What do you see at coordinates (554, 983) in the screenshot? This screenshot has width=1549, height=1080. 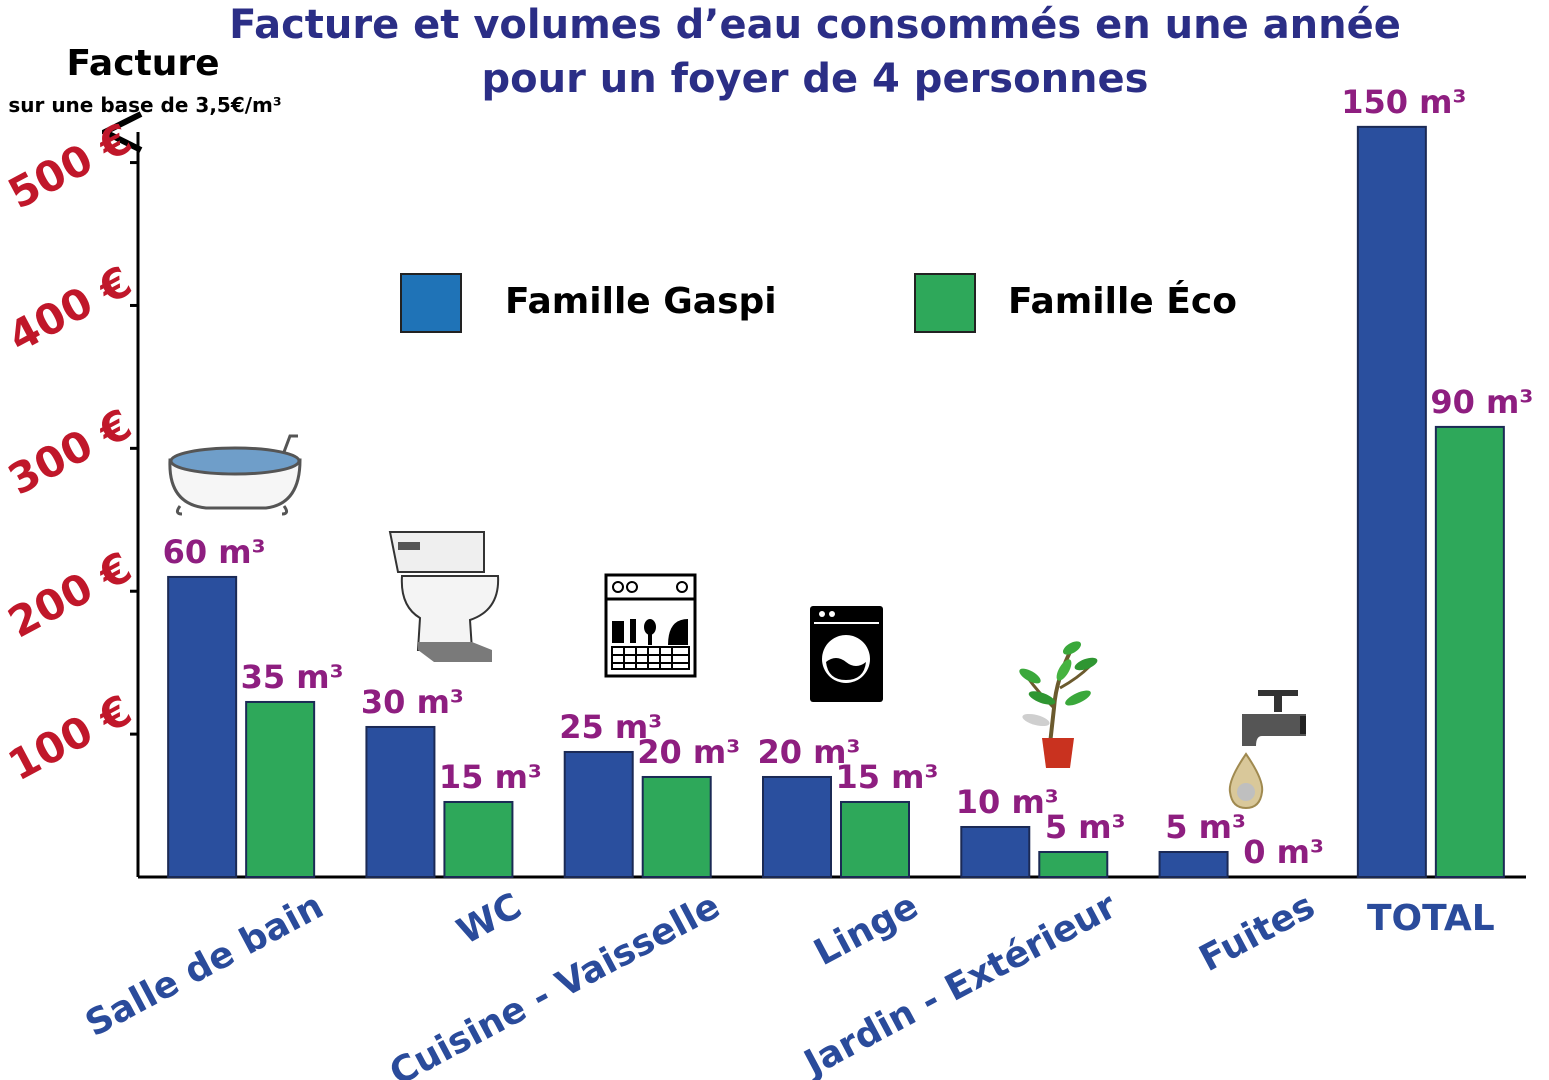 I see `category-label: Cuisine - Vaisselle` at bounding box center [554, 983].